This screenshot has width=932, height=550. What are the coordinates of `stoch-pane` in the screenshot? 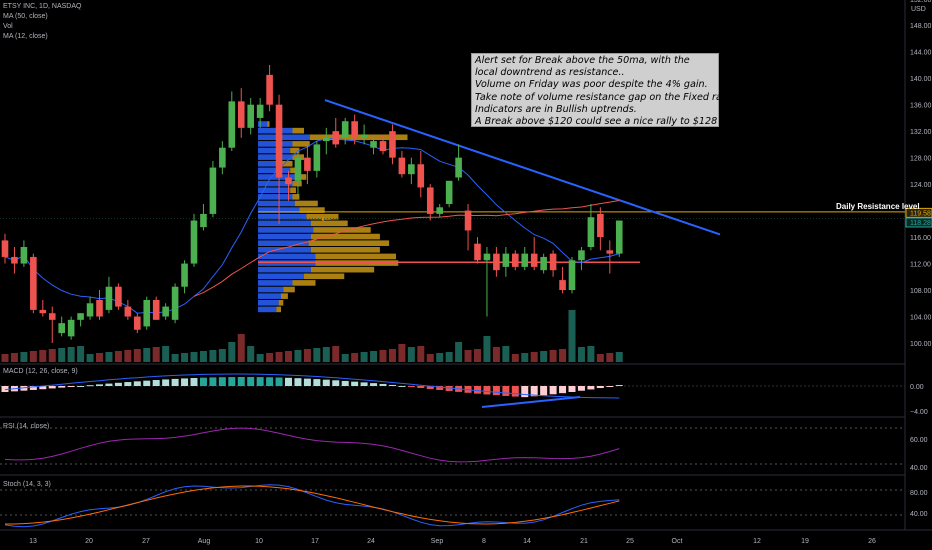 It's located at (452, 506).